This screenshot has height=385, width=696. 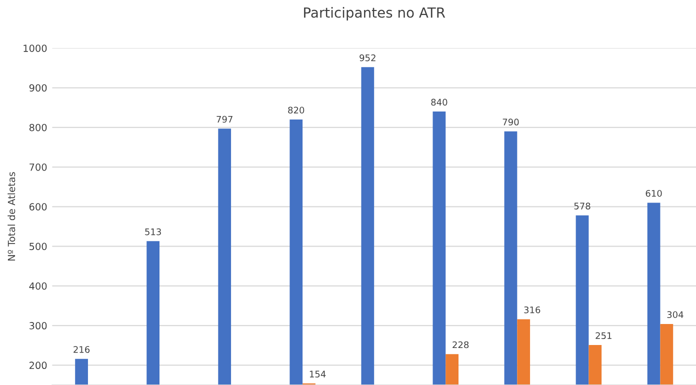 I want to click on y-tick-label: 600, so click(x=38, y=206).